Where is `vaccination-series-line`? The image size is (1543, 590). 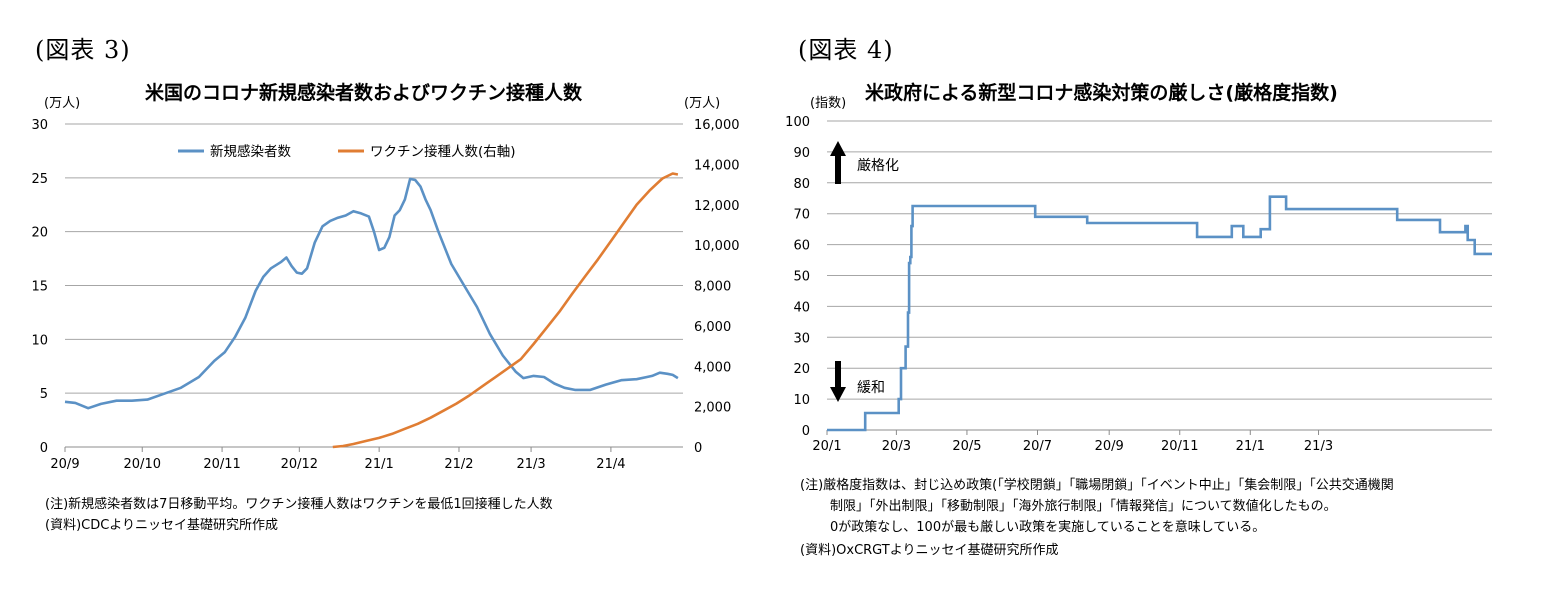 vaccination-series-line is located at coordinates (505, 310).